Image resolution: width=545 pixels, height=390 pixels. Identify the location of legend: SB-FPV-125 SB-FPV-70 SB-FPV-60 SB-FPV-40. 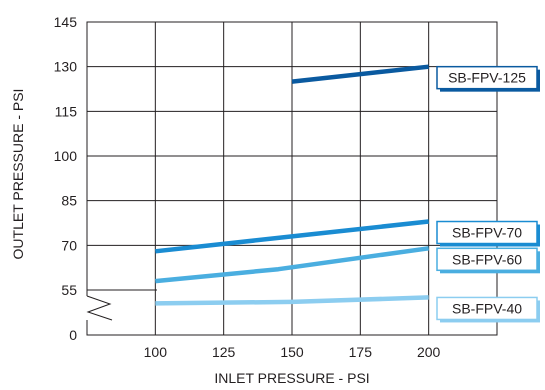
(488, 194).